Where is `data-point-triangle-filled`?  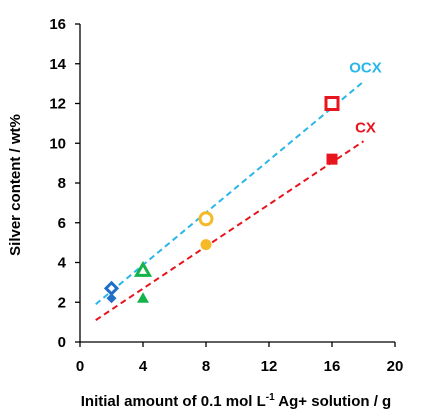
data-point-triangle-filled is located at coordinates (143, 297).